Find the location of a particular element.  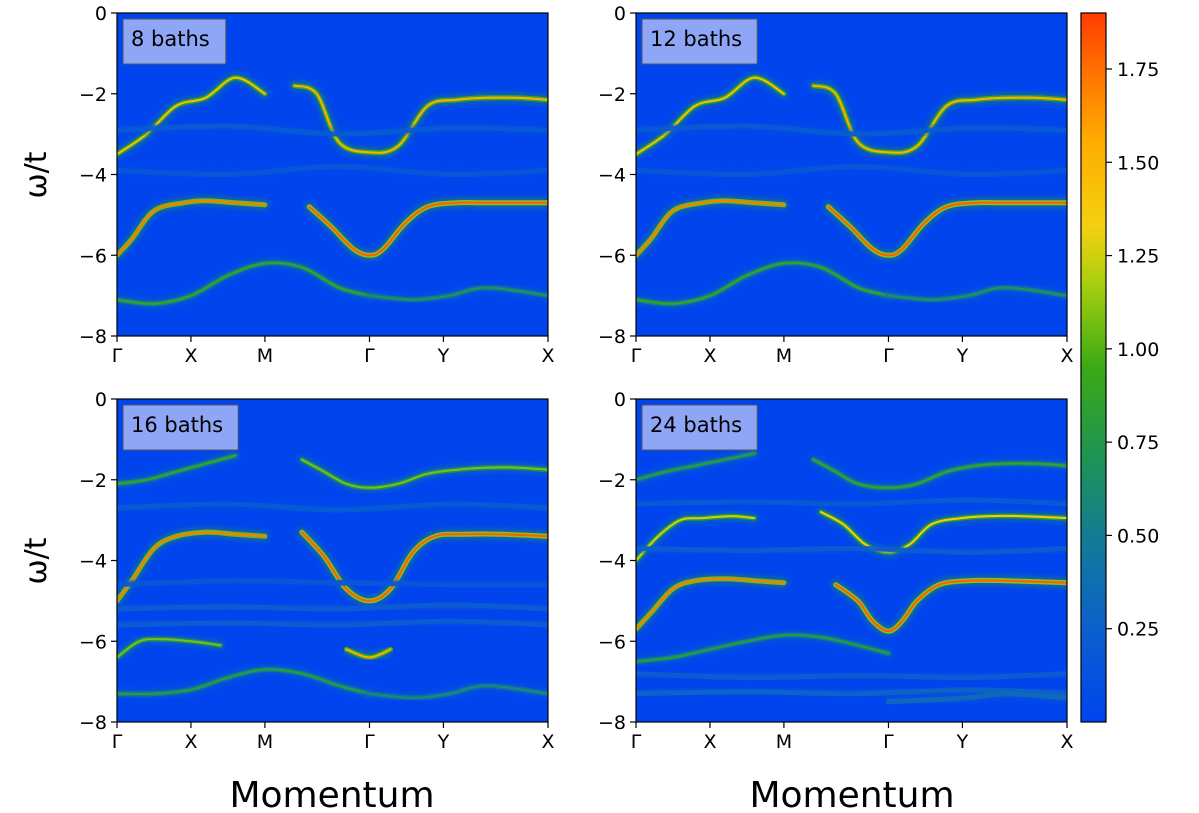

colorbar-tick-label: 0.25 is located at coordinates (1138, 630).